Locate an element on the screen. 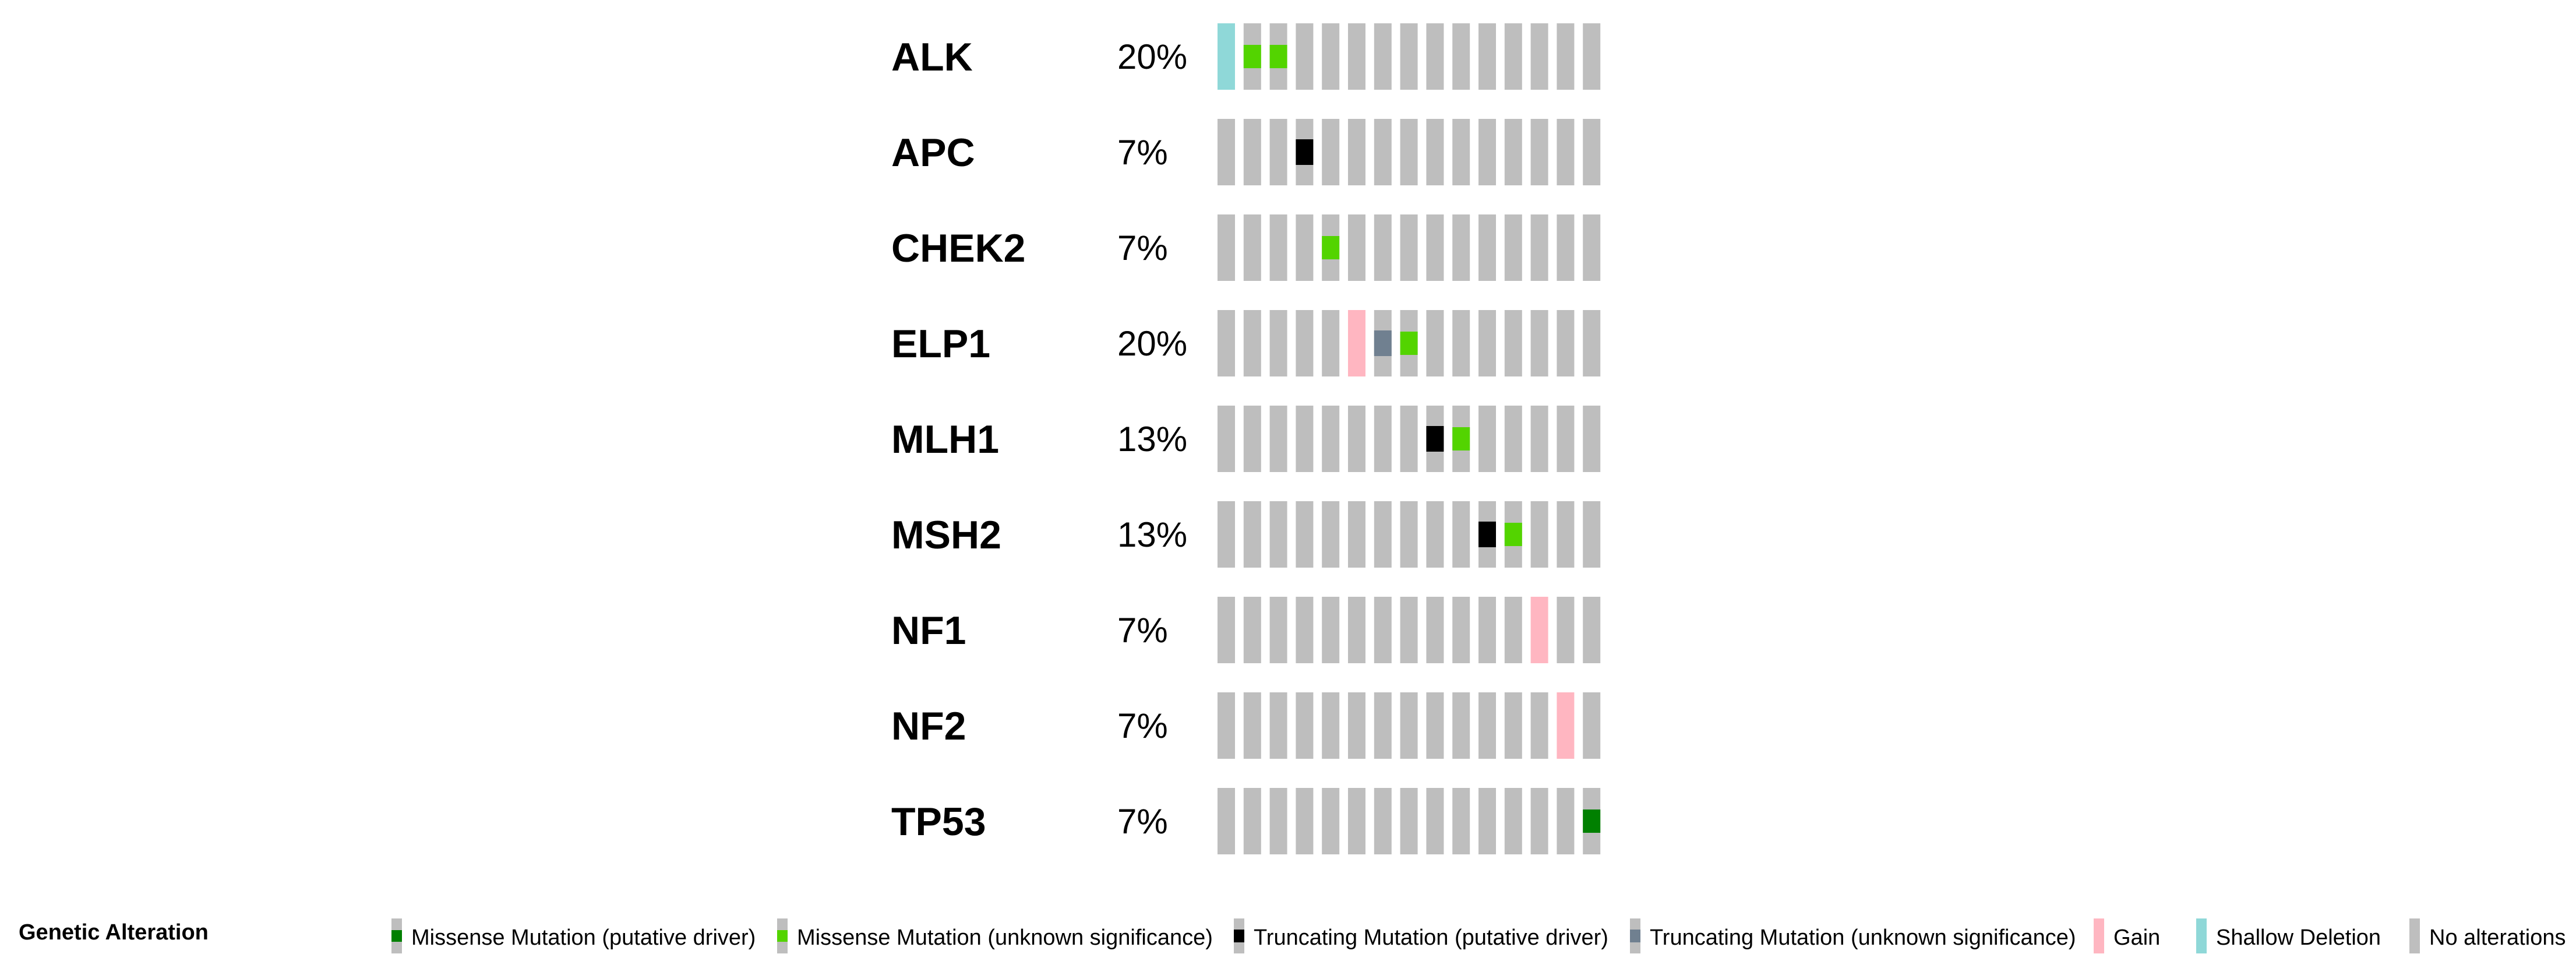 The height and width of the screenshot is (975, 2576). gene-row-nf2: NF2 7% is located at coordinates (1246, 725).